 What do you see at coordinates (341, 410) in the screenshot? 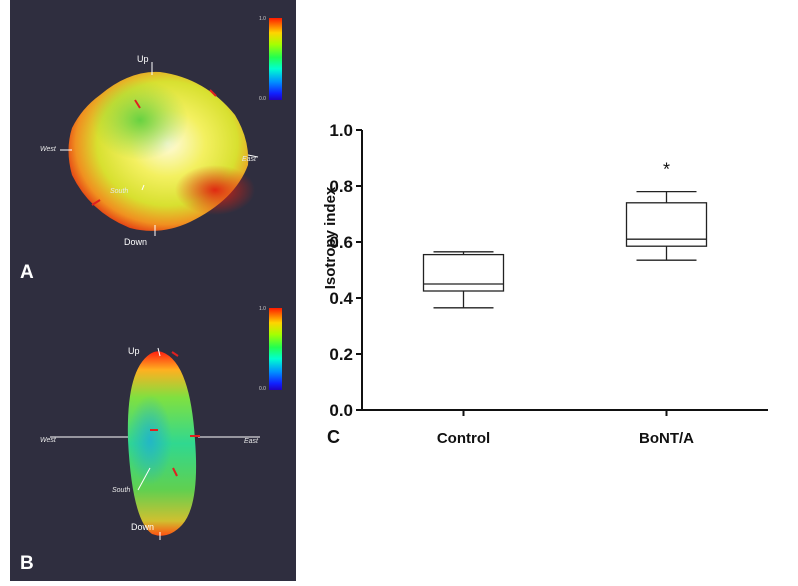
I see `y-tick-label: 0.0` at bounding box center [341, 410].